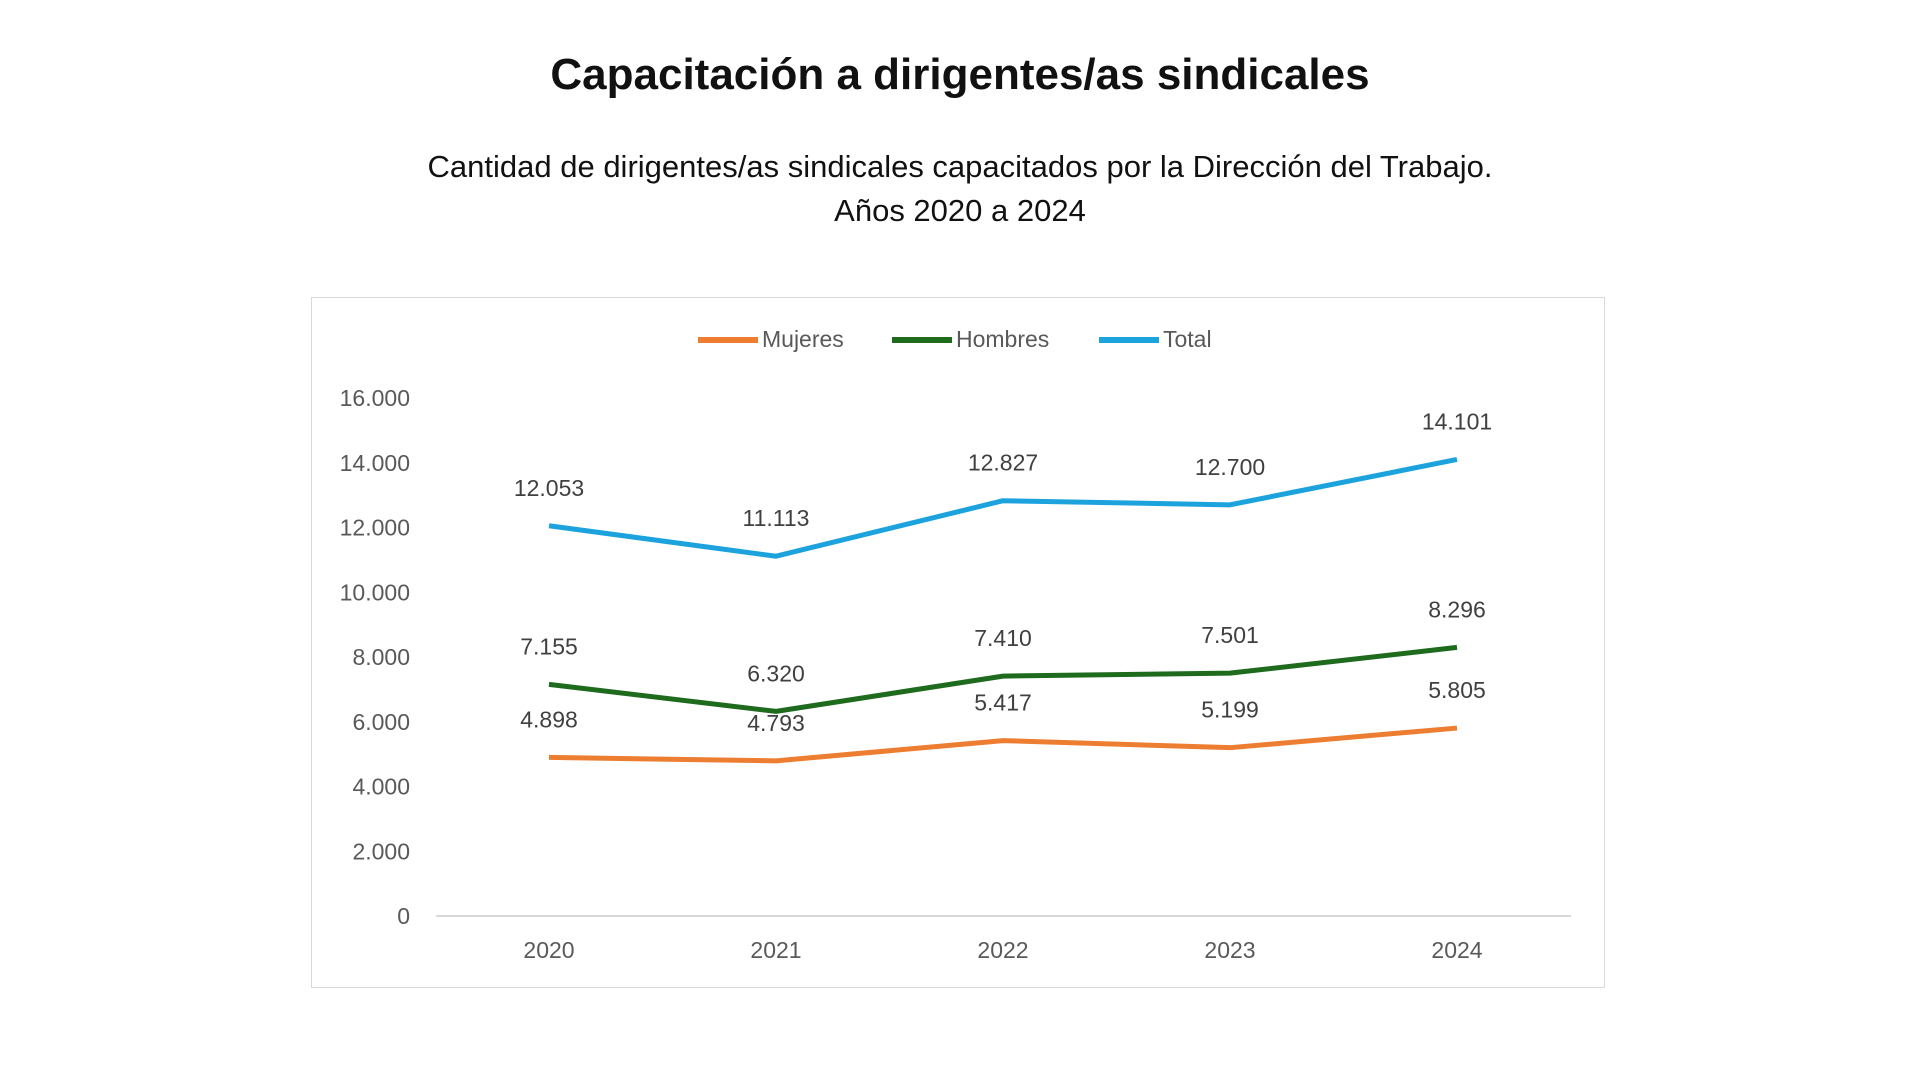 The image size is (1920, 1080). I want to click on data-label: 12.700, so click(1230, 467).